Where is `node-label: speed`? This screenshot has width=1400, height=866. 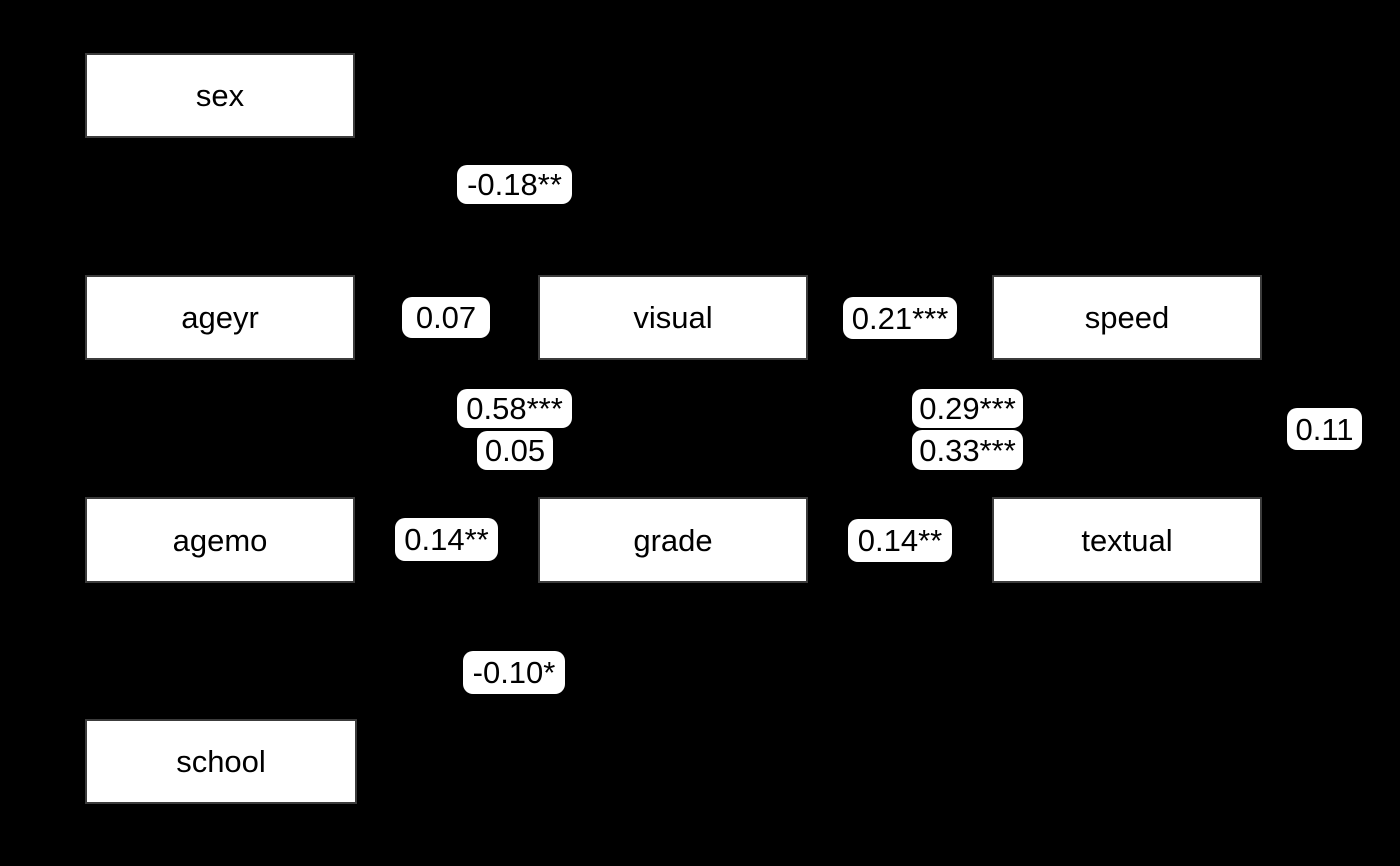 node-label: speed is located at coordinates (1127, 317).